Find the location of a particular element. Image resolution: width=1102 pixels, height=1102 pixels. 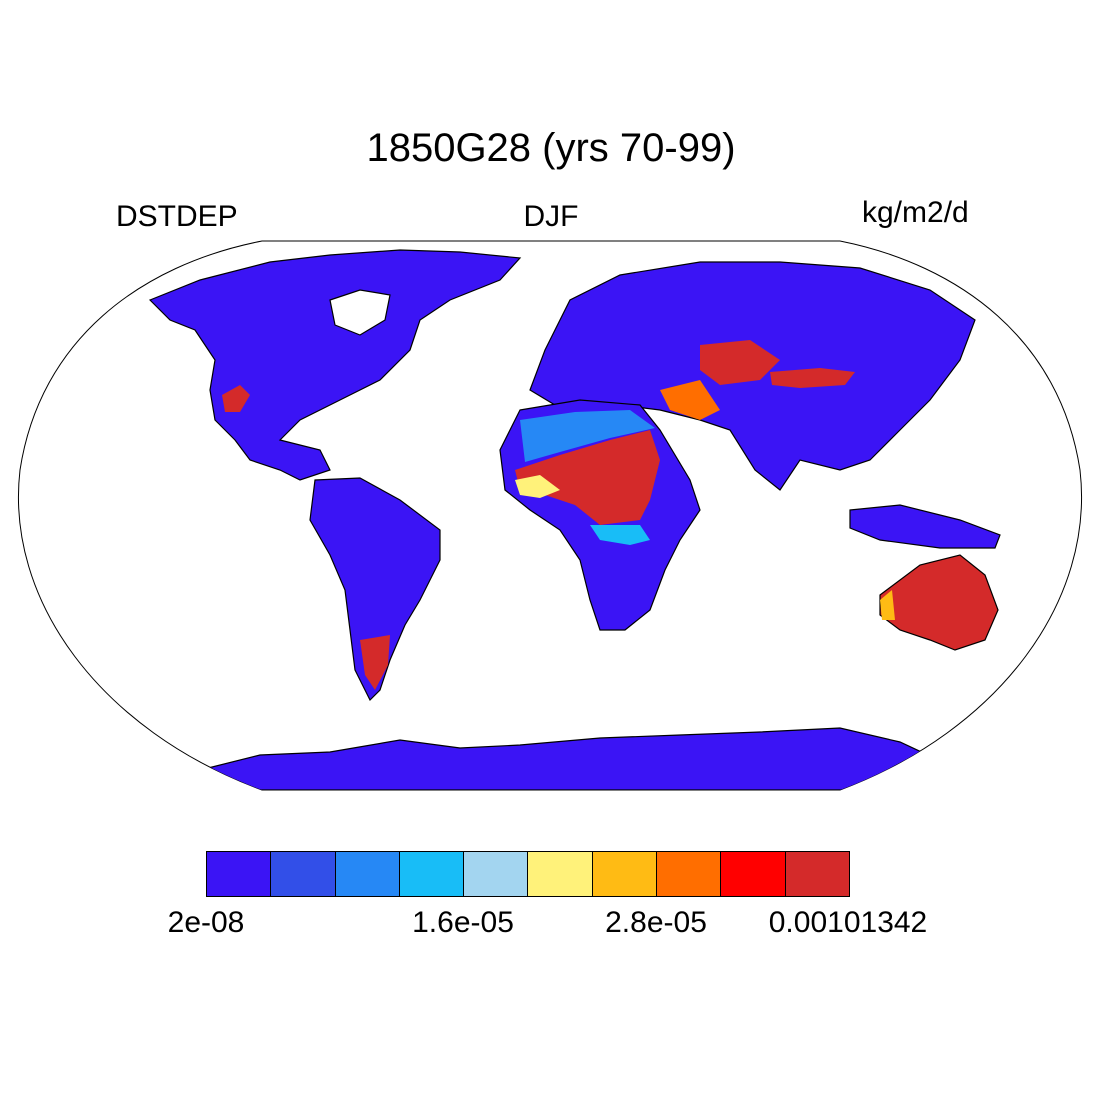

colorbar is located at coordinates (528, 874).